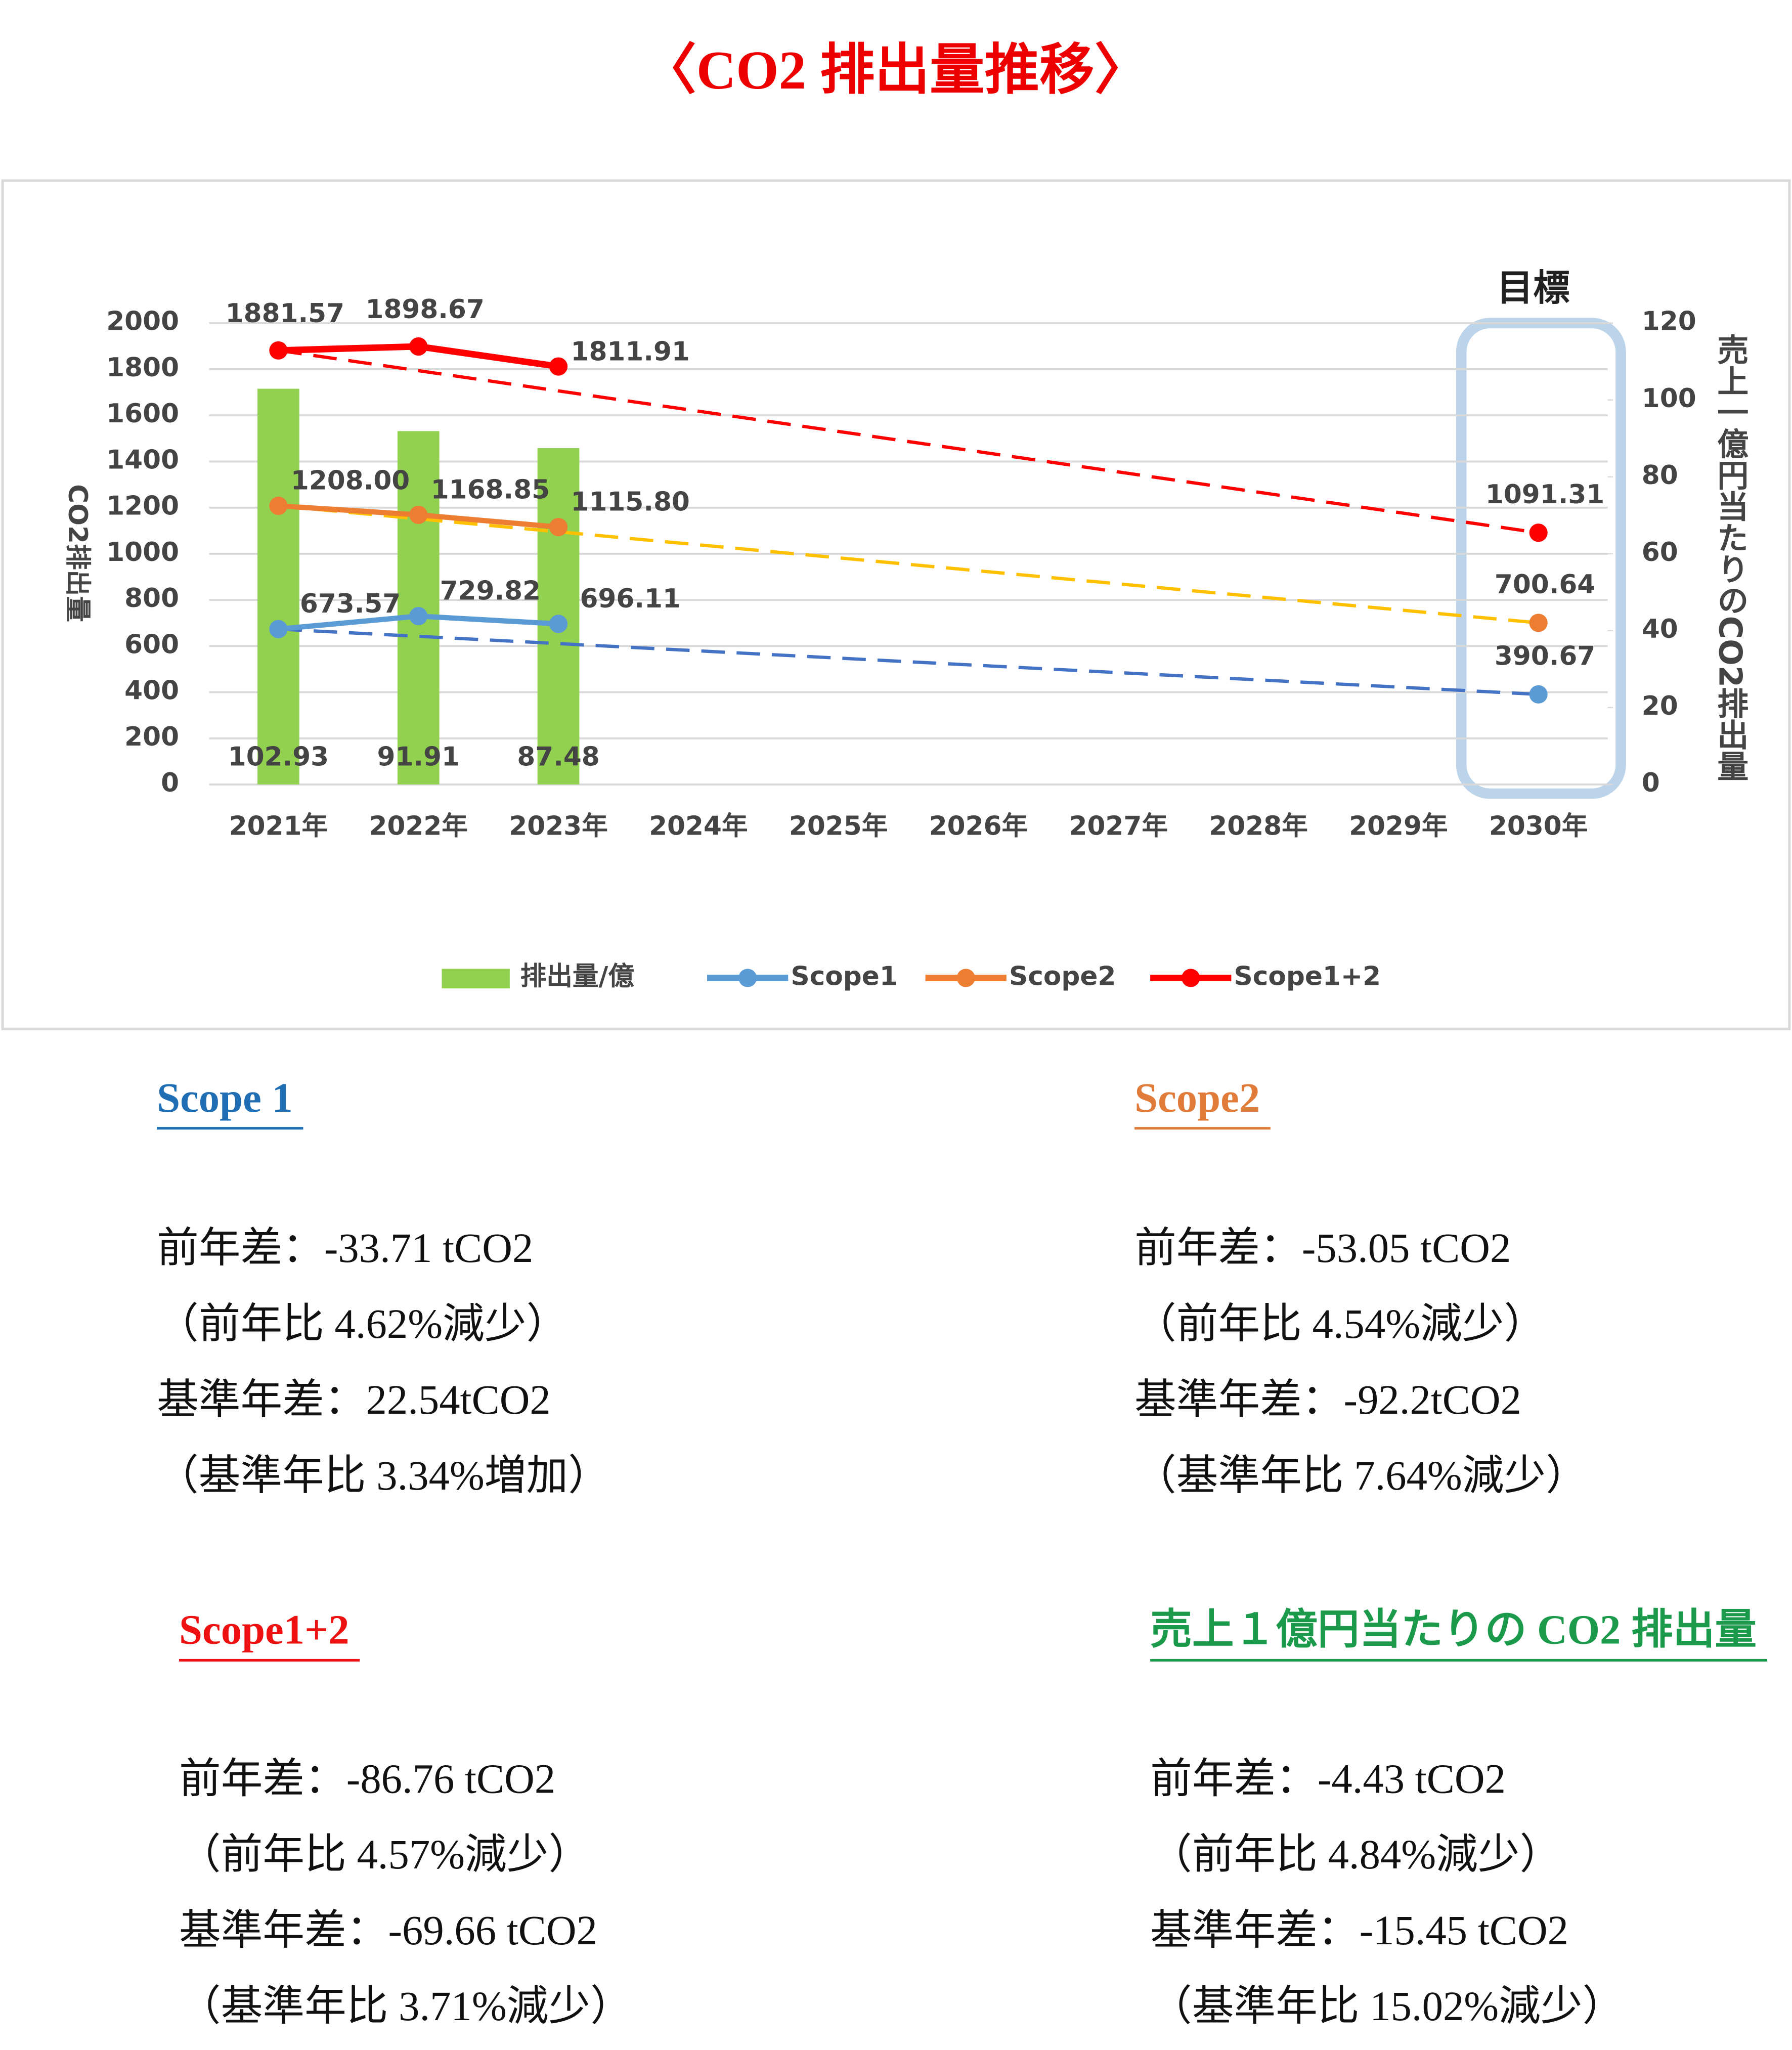  What do you see at coordinates (1660, 706) in the screenshot?
I see `y2-tick-label: 20` at bounding box center [1660, 706].